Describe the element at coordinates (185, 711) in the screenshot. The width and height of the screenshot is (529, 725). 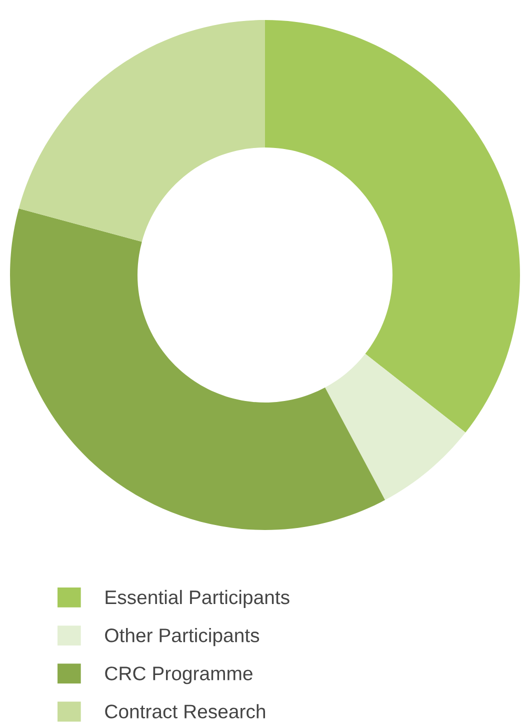
I see `legend-label: Contract Research` at that location.